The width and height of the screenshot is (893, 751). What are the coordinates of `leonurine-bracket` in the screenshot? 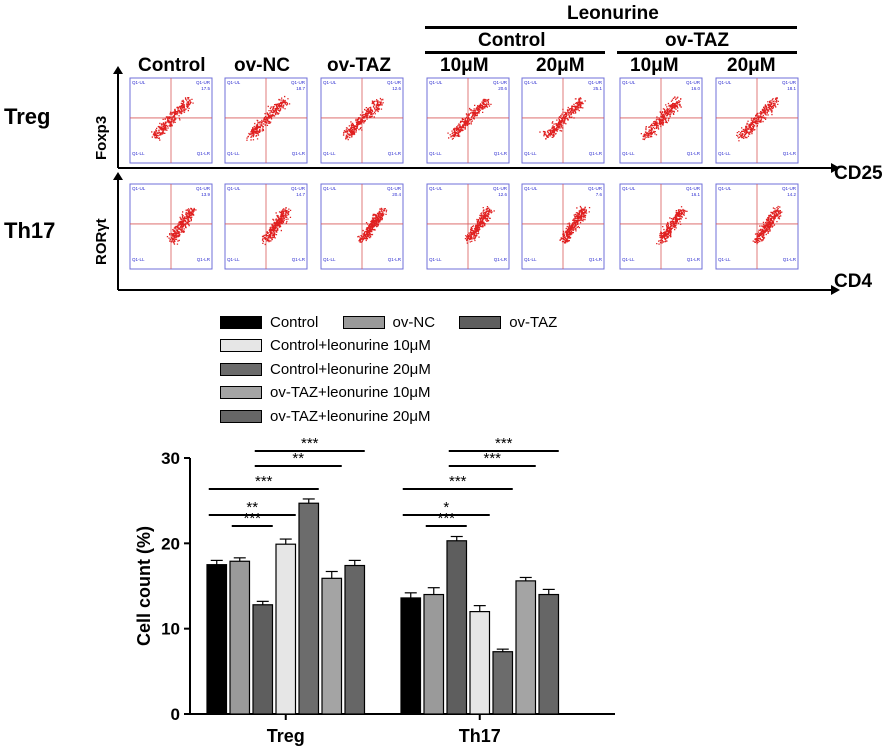 It's located at (611, 27).